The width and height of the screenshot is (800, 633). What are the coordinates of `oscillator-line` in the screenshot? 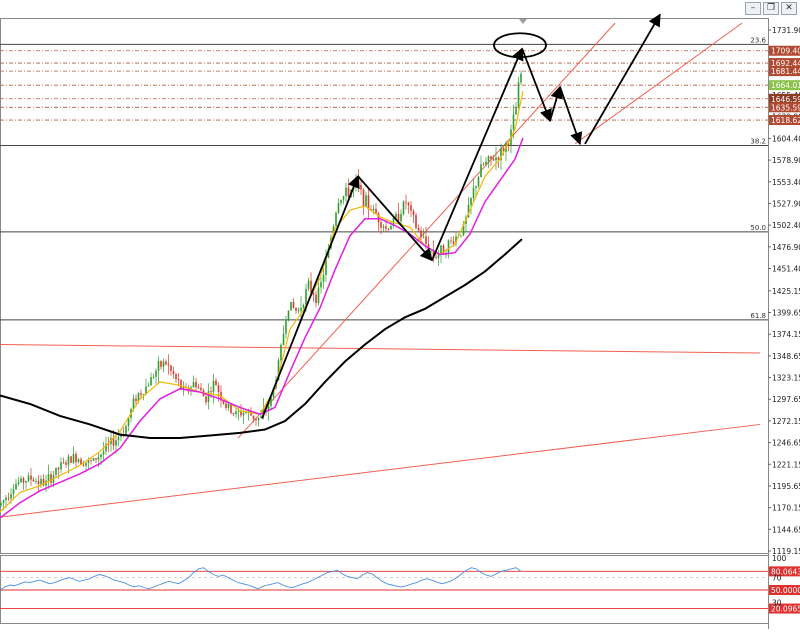 It's located at (261, 579).